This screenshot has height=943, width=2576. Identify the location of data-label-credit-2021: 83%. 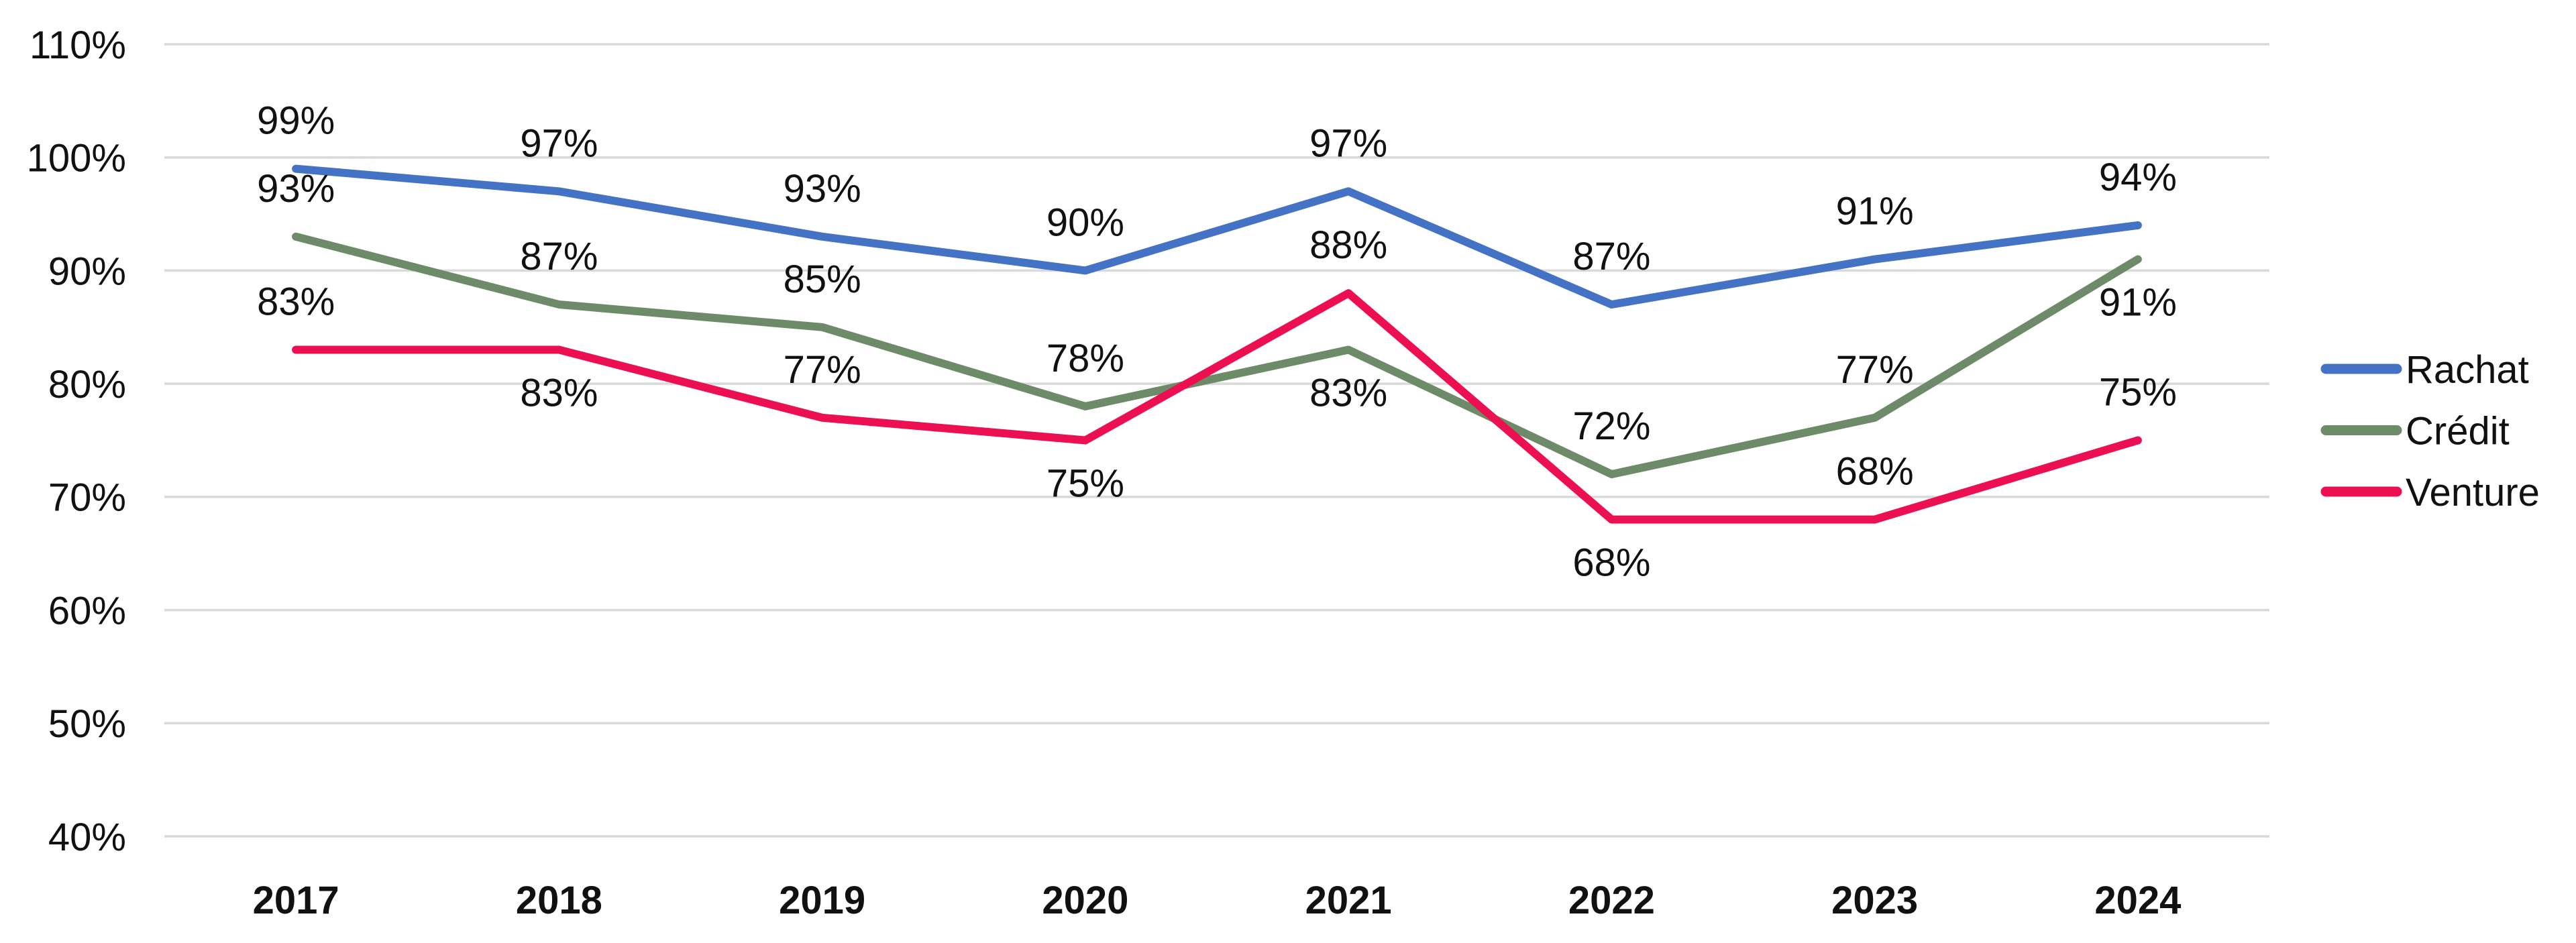
(1348, 393).